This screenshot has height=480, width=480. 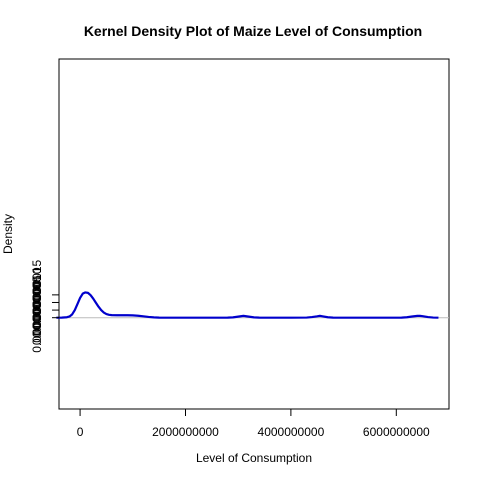 What do you see at coordinates (396, 432) in the screenshot?
I see `x-tick-label: 6000000000` at bounding box center [396, 432].